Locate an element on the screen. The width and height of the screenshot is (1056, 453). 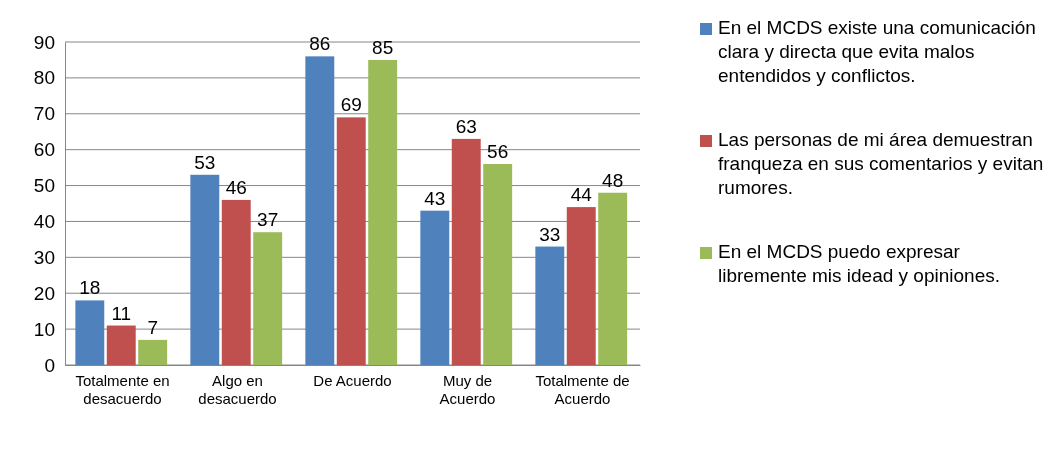
x-tick-label: De Acuerdo is located at coordinates (352, 380).